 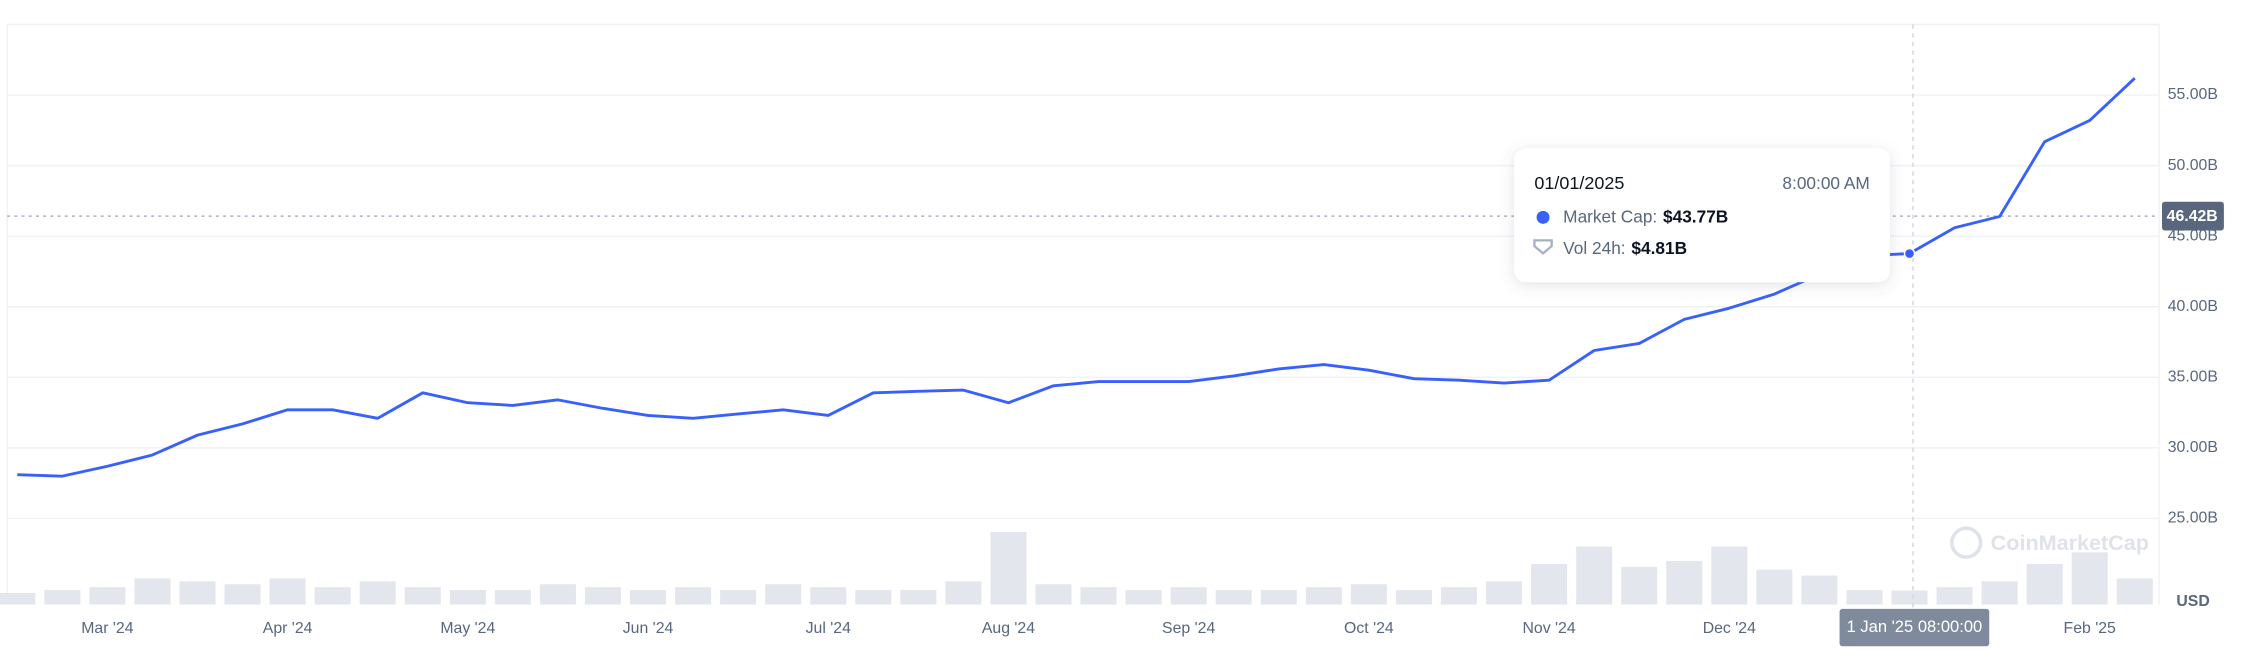 What do you see at coordinates (1188, 628) in the screenshot?
I see `x-tick-label: Sep '24` at bounding box center [1188, 628].